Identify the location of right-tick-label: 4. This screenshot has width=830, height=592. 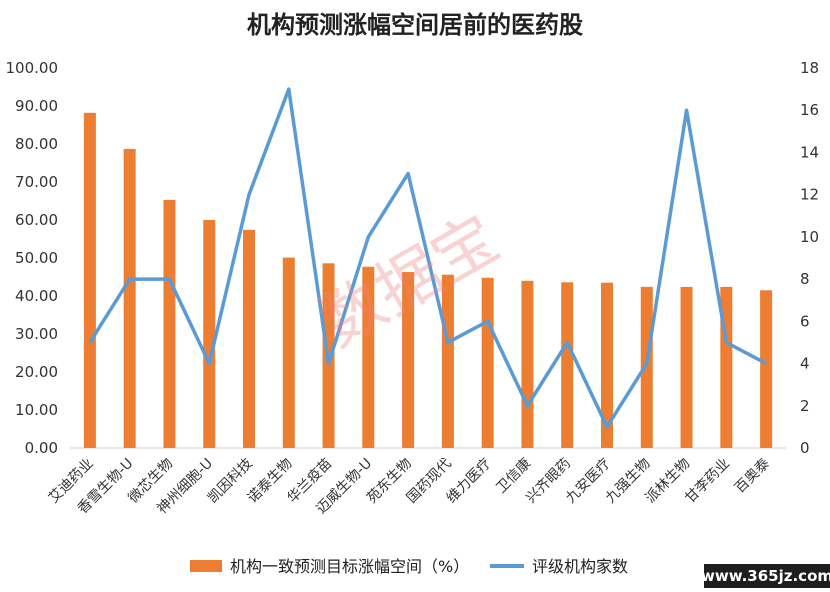
(805, 364).